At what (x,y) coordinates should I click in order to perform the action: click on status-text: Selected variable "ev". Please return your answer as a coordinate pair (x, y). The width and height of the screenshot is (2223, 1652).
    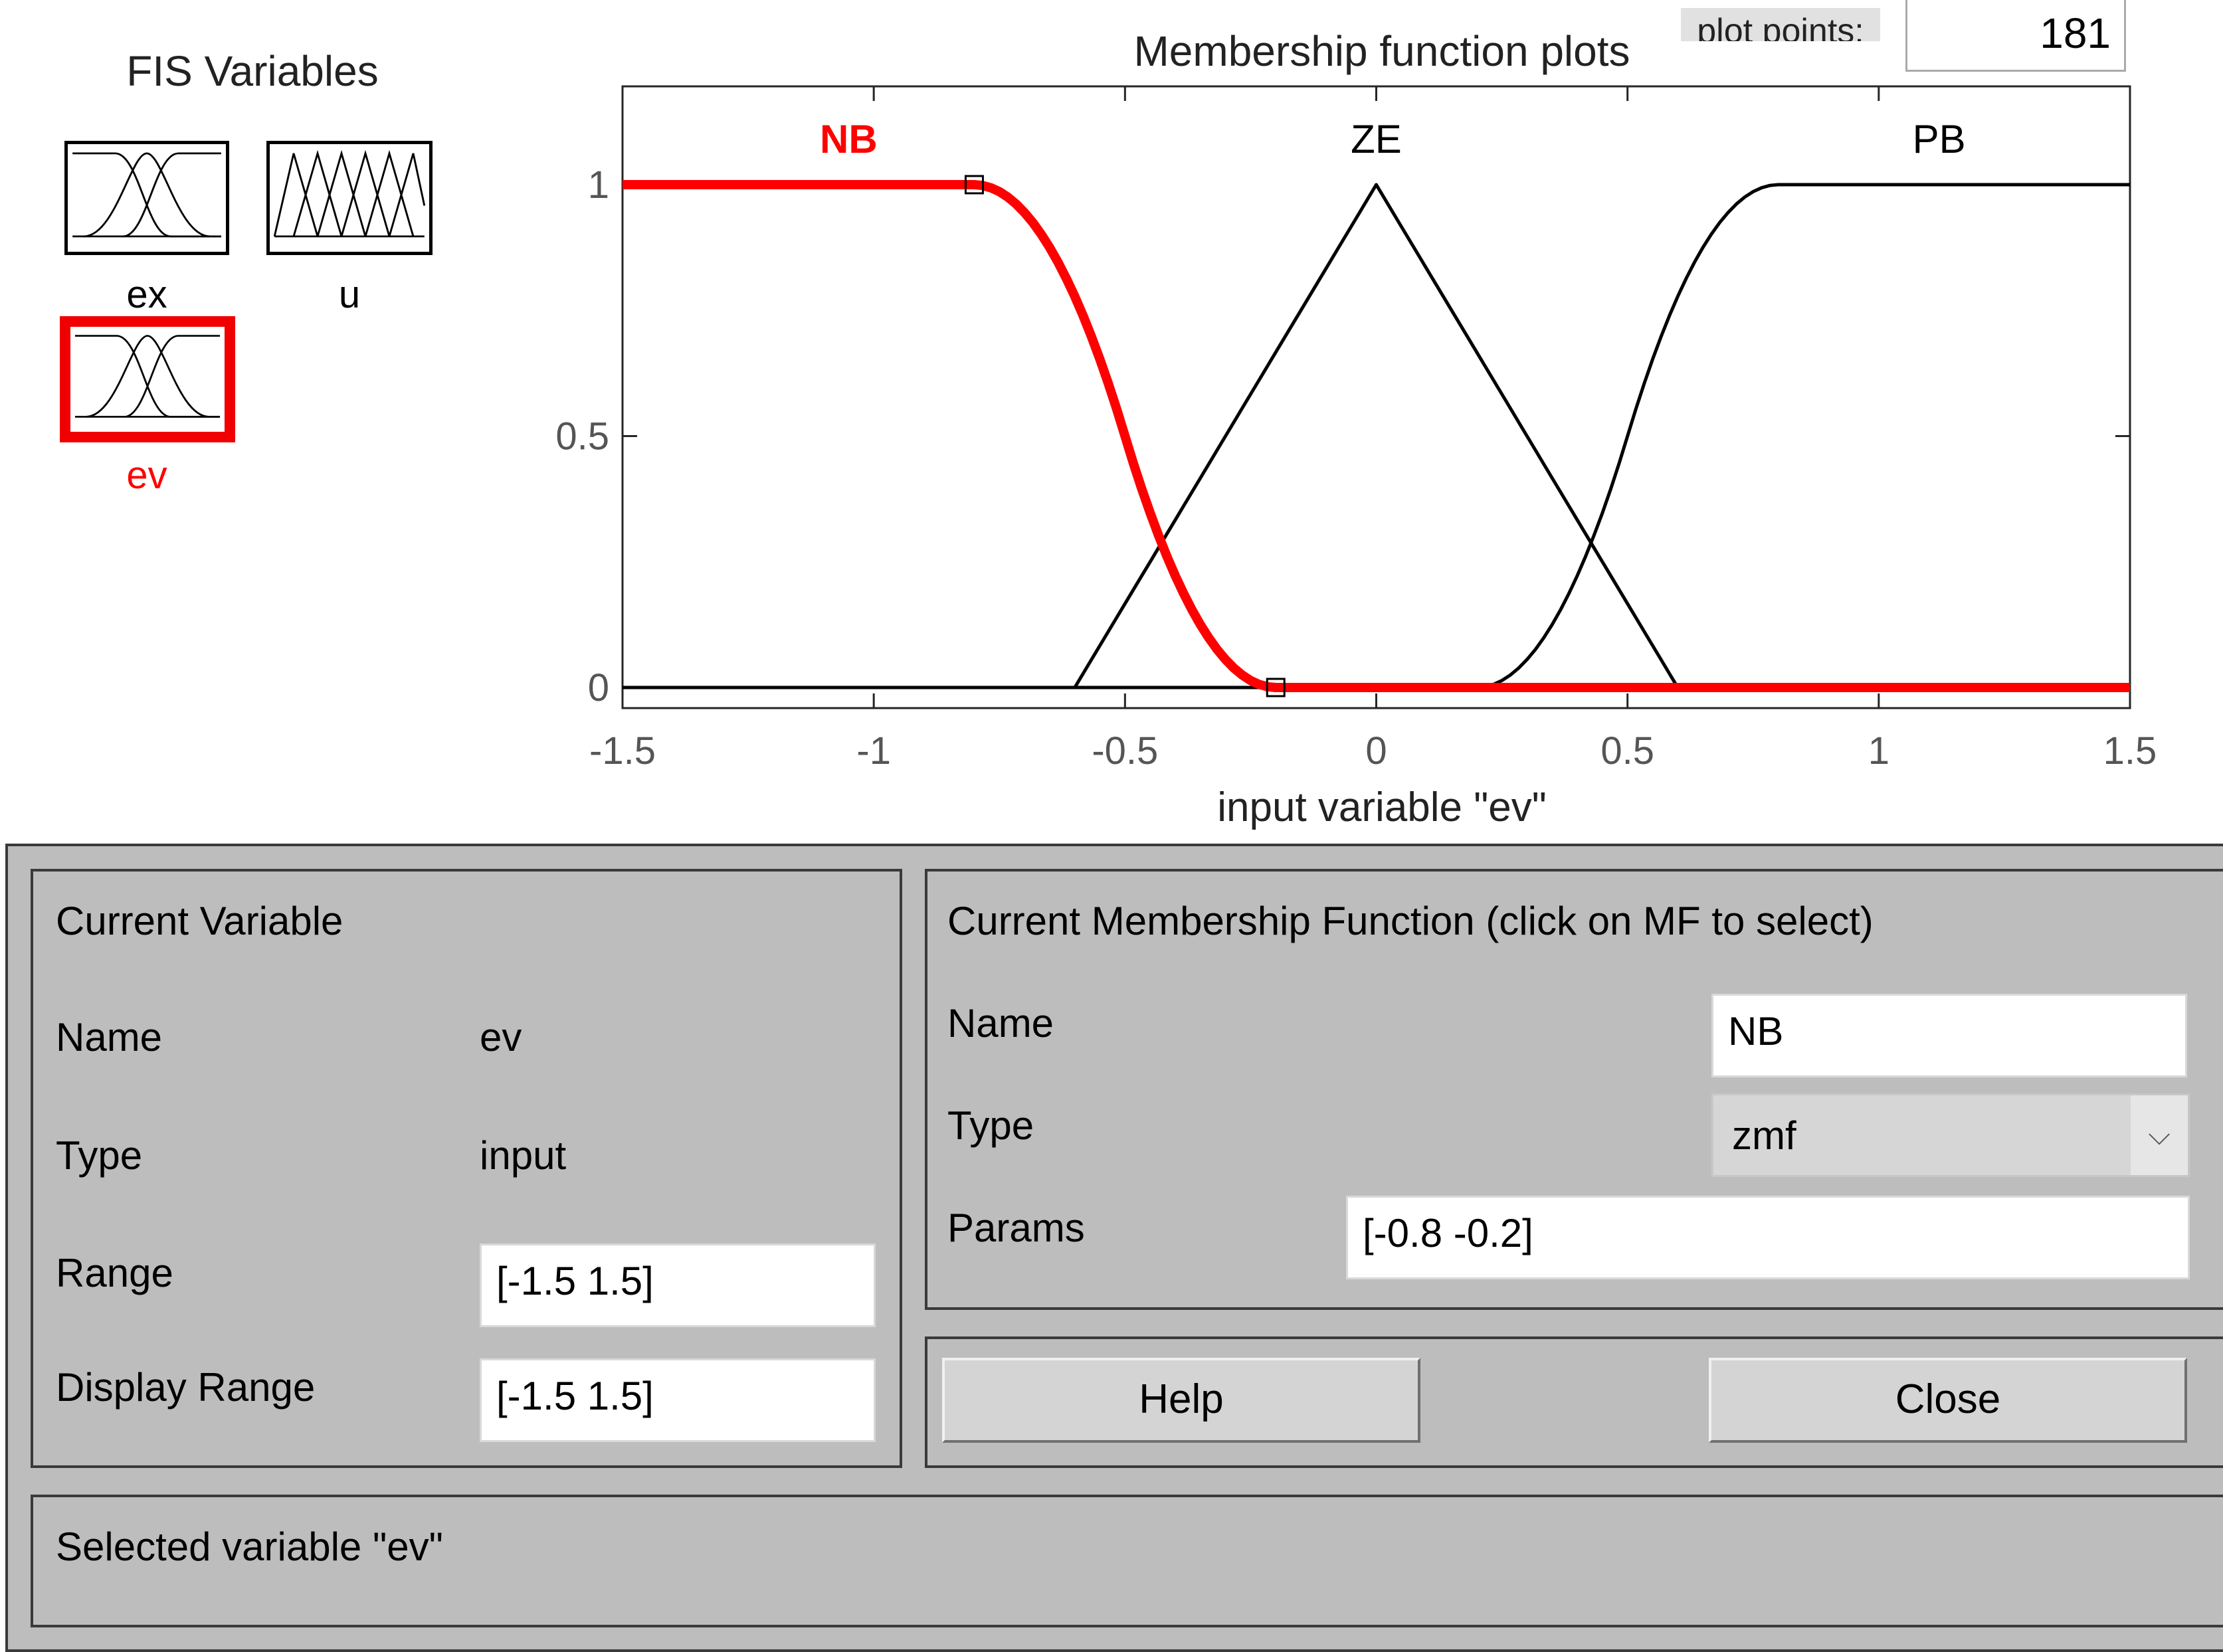
    Looking at the image, I should click on (249, 1546).